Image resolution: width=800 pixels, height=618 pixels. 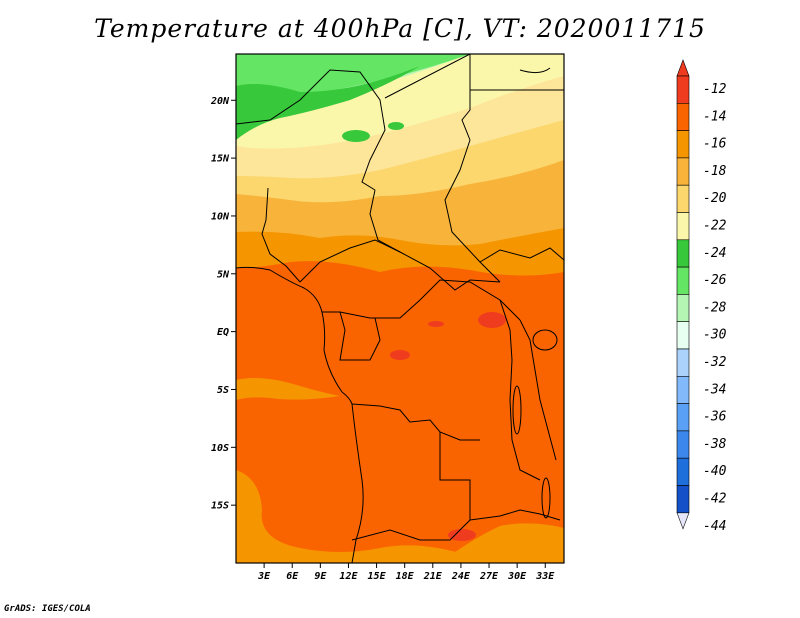 What do you see at coordinates (385, 221) in the screenshot?
I see `border-niger-chad` at bounding box center [385, 221].